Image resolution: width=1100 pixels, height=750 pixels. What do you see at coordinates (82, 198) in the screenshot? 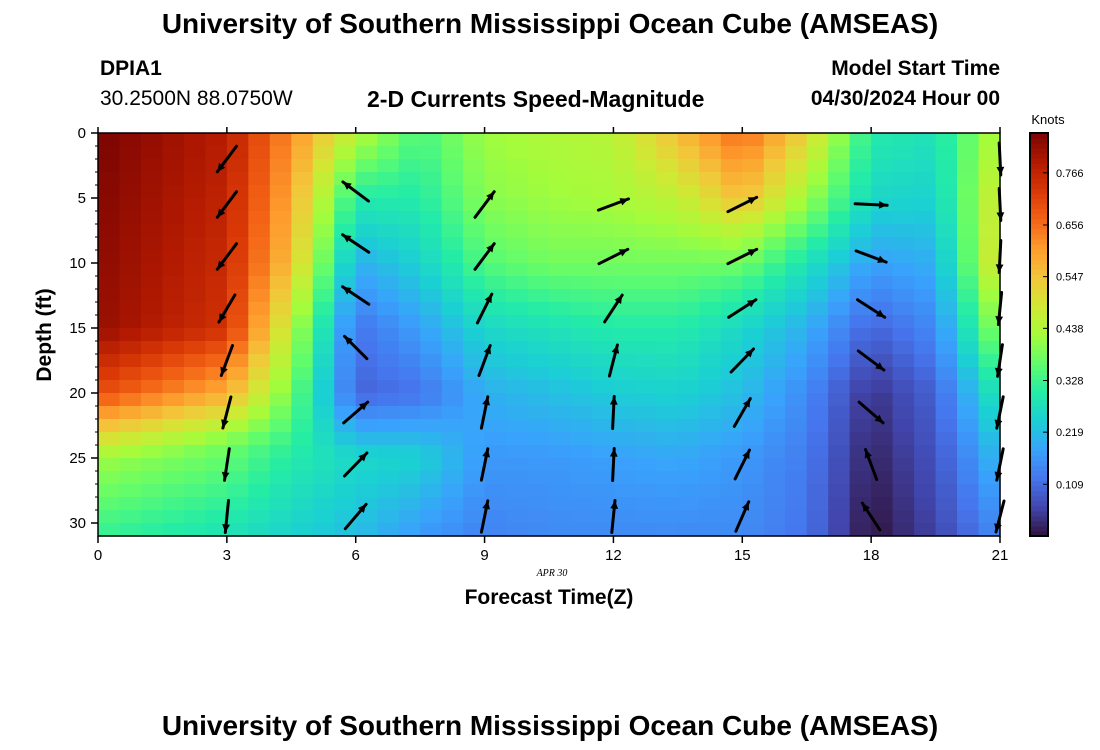
I see `y-tick-label: 5` at bounding box center [82, 198].